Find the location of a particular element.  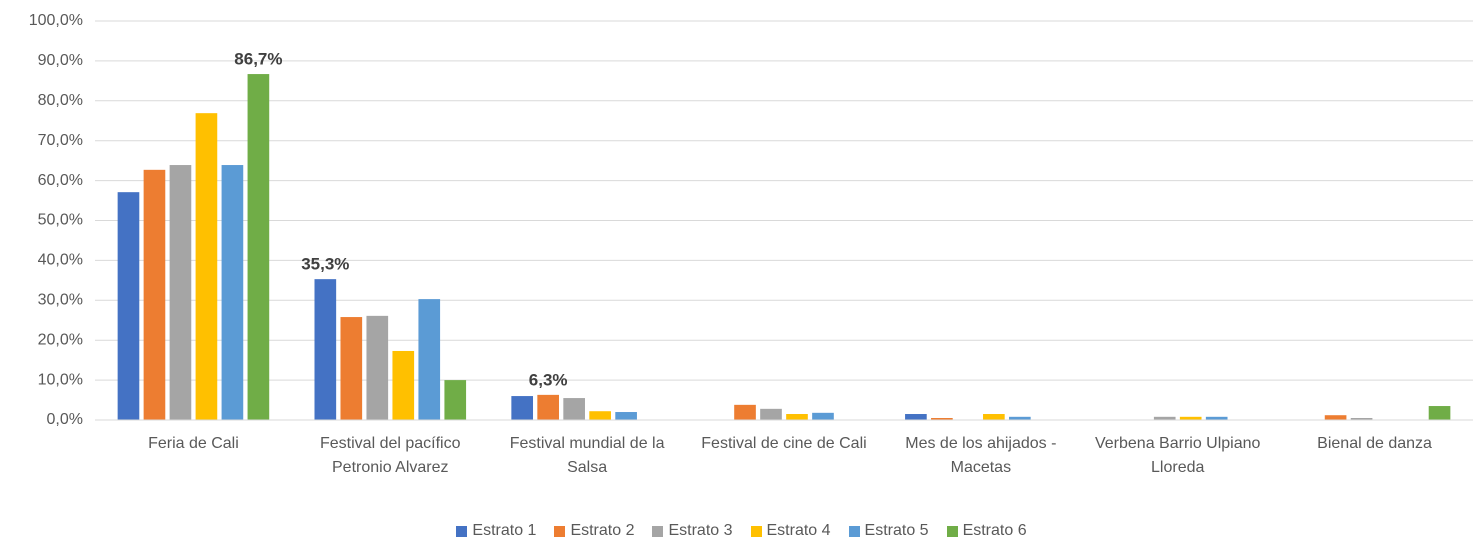

x-tick-label: Verbena Barrio Ulpiano Lloreda is located at coordinates (1177, 455).